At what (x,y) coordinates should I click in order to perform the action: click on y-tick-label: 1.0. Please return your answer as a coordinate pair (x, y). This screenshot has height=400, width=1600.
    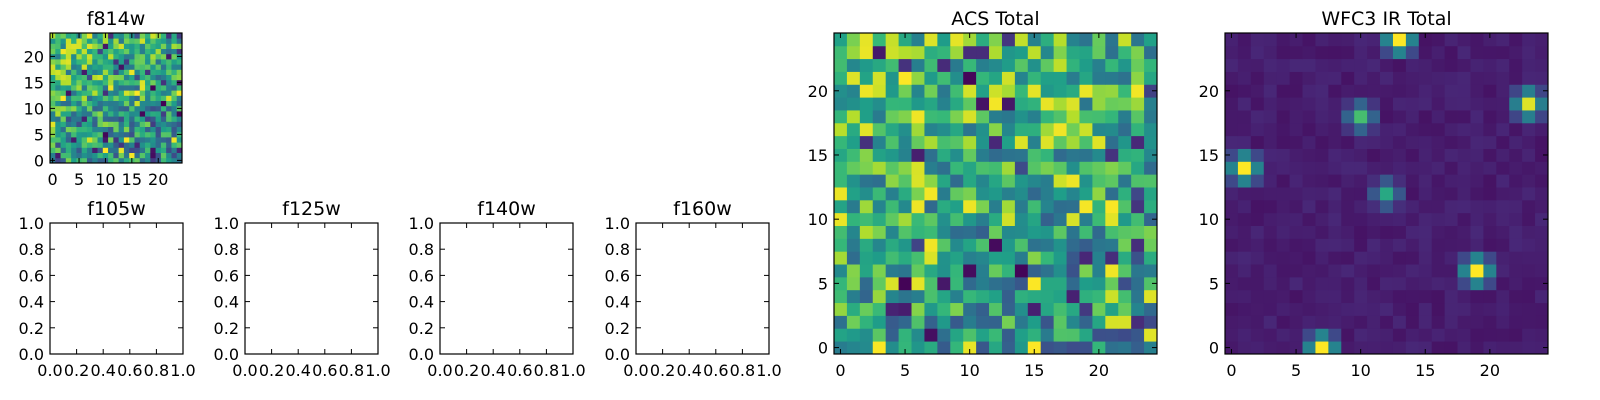
    Looking at the image, I should click on (31, 223).